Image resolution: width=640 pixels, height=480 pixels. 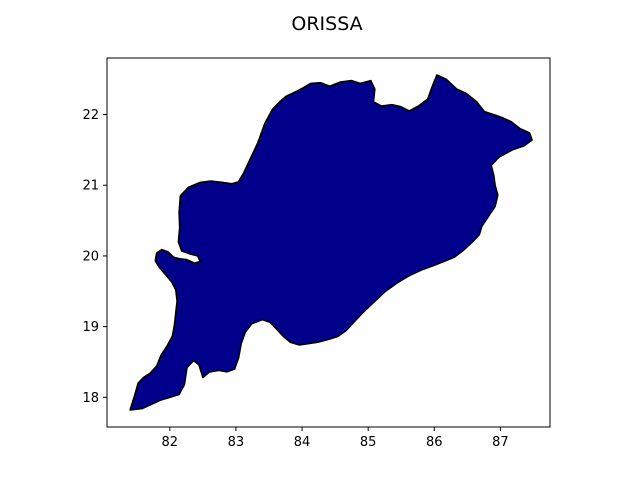 I want to click on y-tick-label: 18, so click(x=90, y=398).